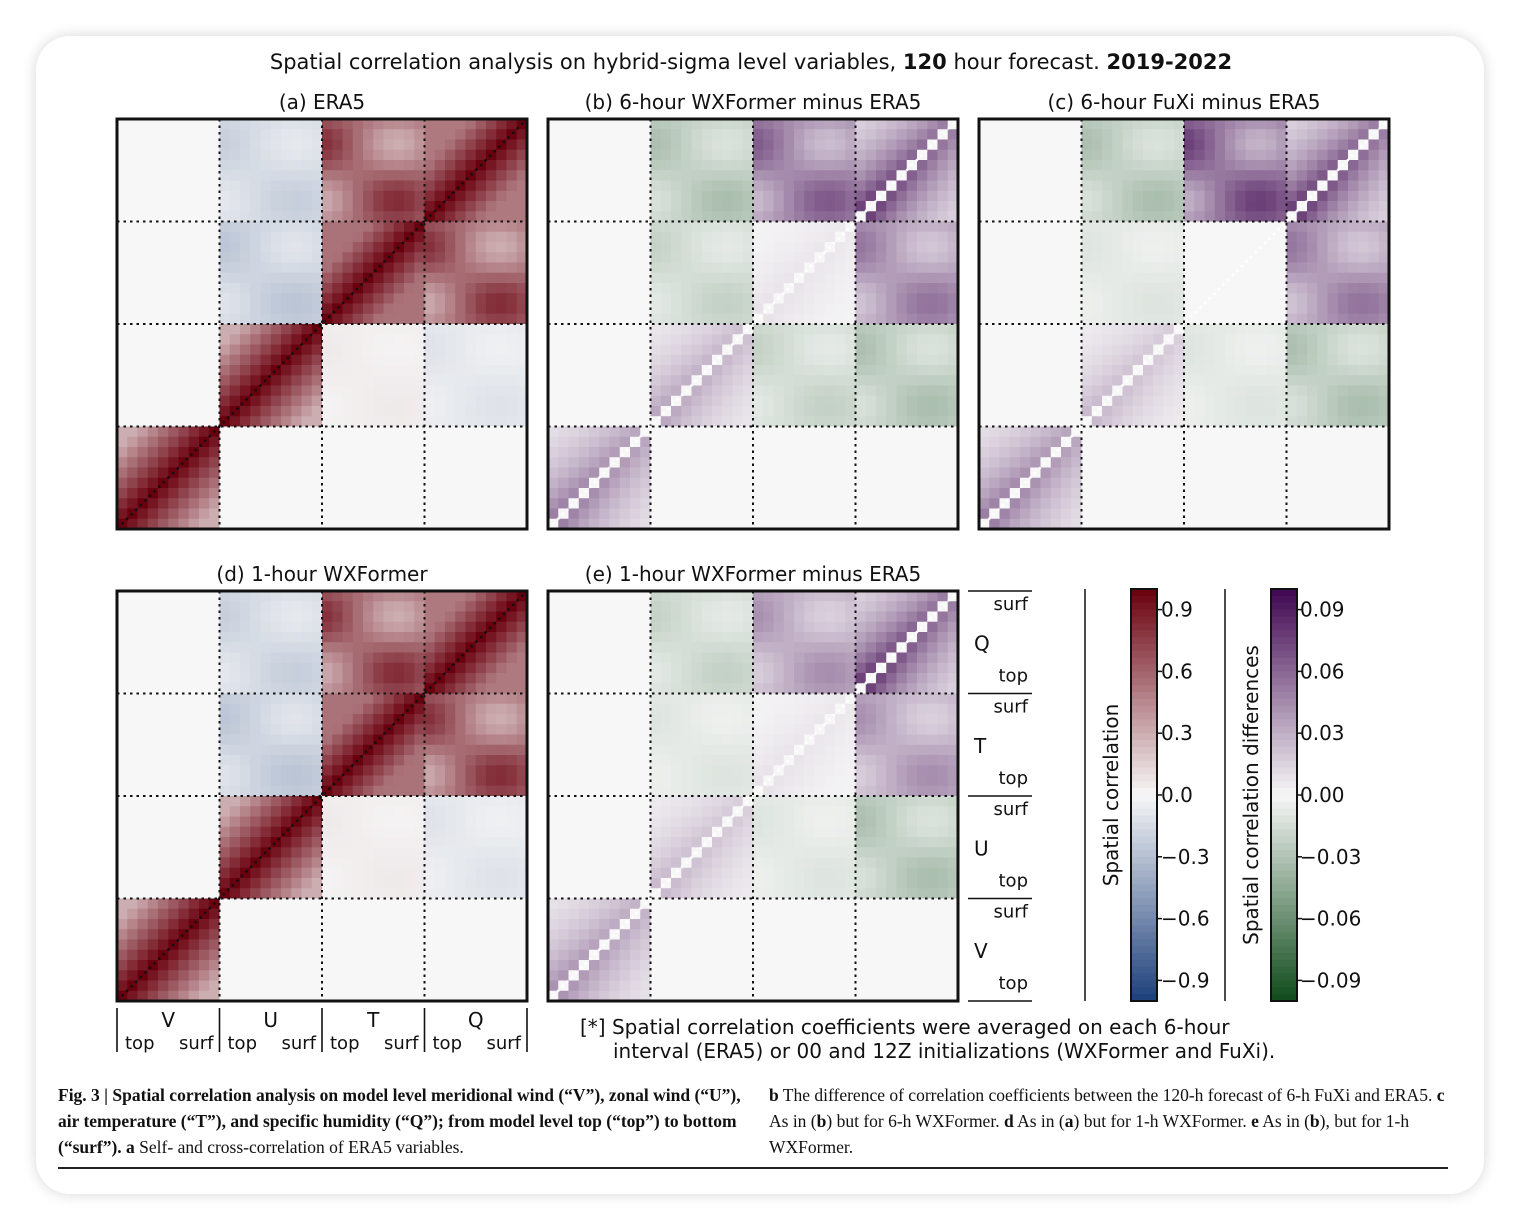 The image size is (1520, 1230). I want to click on suptitle-part-2: 120, so click(925, 62).